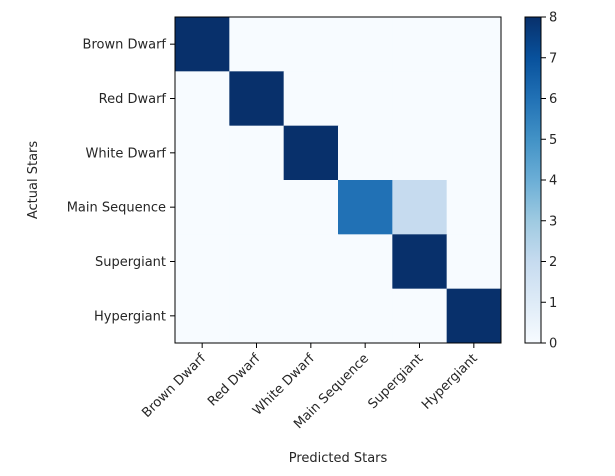 Image resolution: width=615 pixels, height=476 pixels. I want to click on heatmap-cell-r1-c4, so click(420, 99).